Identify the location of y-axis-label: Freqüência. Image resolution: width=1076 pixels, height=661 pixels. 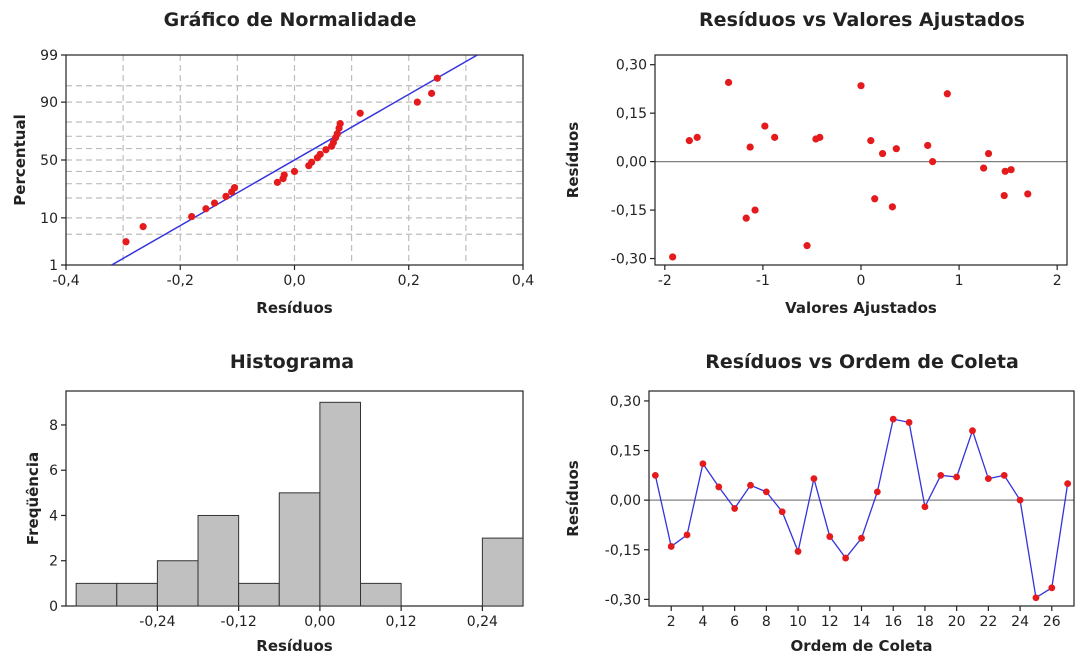
(33, 498).